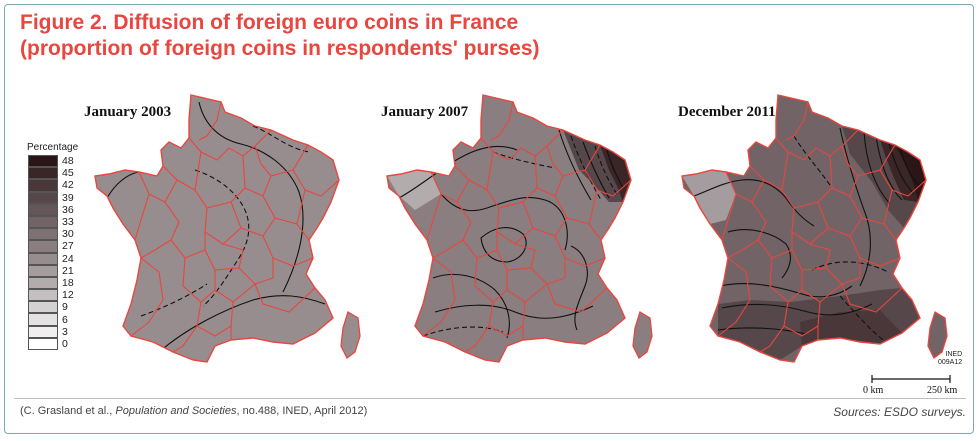  I want to click on legend-row: 36, so click(51, 209).